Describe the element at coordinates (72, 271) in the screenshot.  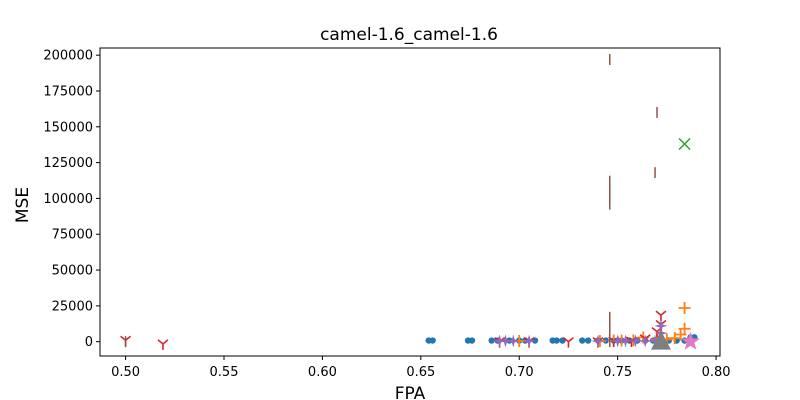
I see `y-tick-label: 50000` at that location.